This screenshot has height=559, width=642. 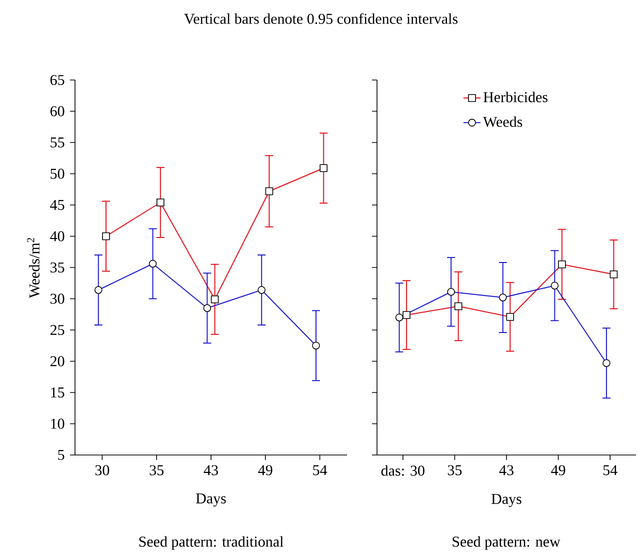 I want to click on chart-title: Vertical bars denote 0.95 confidence intervals, so click(x=321, y=18).